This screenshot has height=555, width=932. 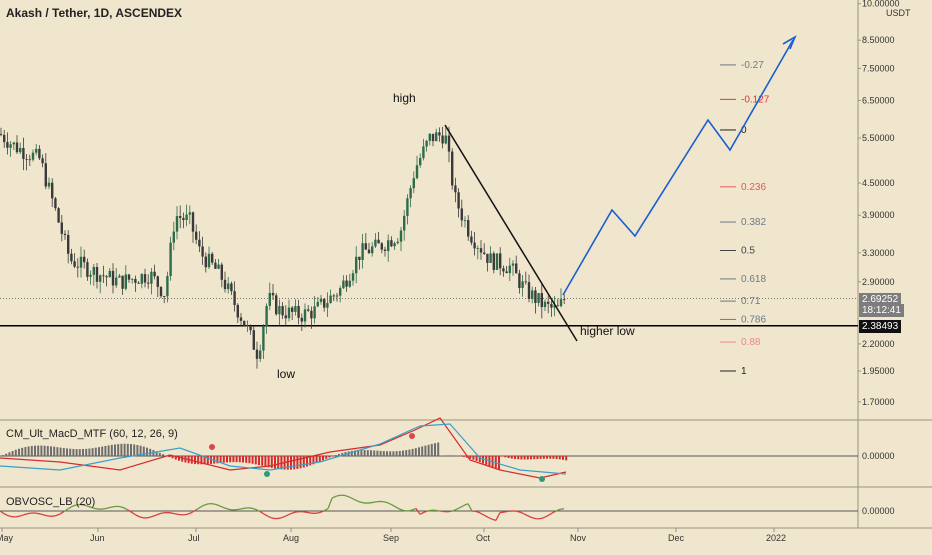 What do you see at coordinates (752, 65) in the screenshot?
I see `fib-level-label: -0.27` at bounding box center [752, 65].